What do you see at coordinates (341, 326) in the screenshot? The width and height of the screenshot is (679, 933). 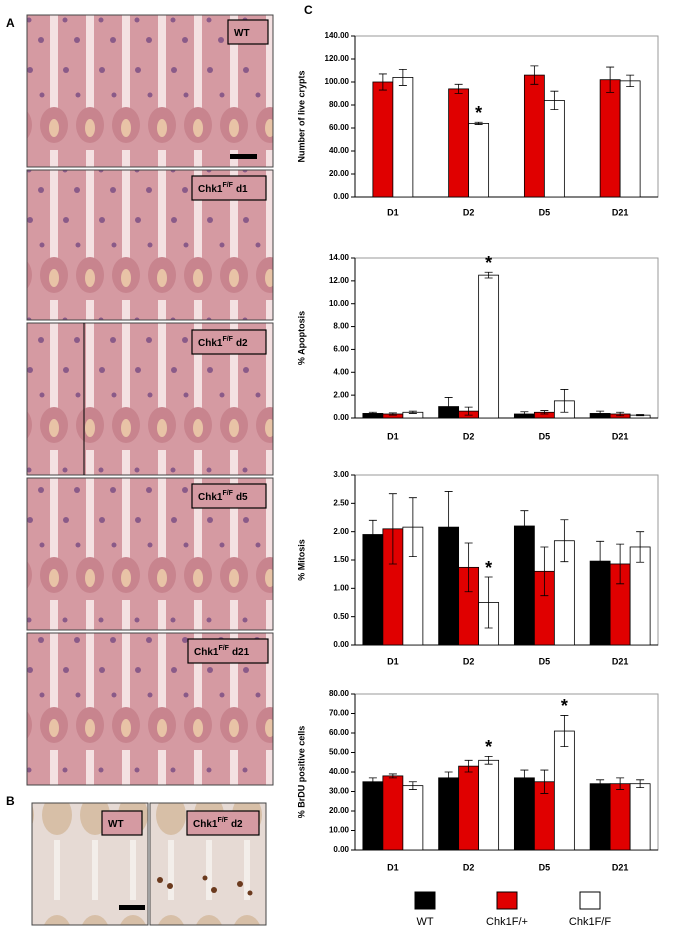 I see `y-tick-label: 8.00` at bounding box center [341, 326].